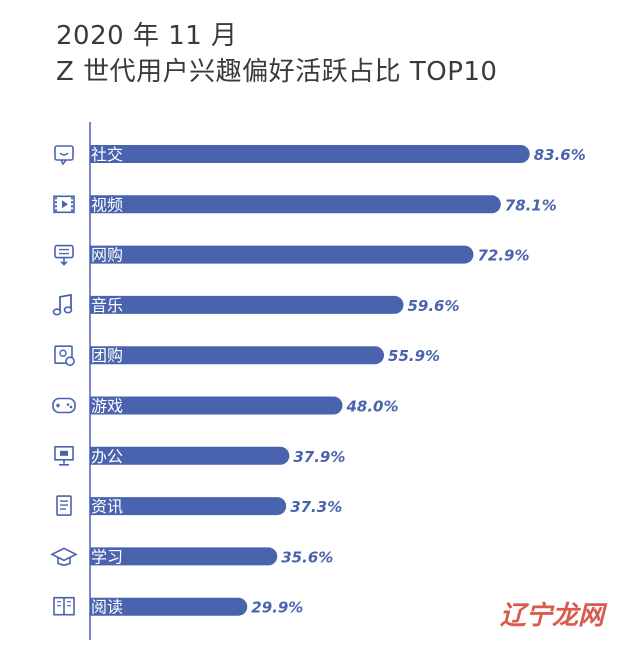 The height and width of the screenshot is (646, 640). Describe the element at coordinates (107, 556) in the screenshot. I see `category-label: 学习` at that location.